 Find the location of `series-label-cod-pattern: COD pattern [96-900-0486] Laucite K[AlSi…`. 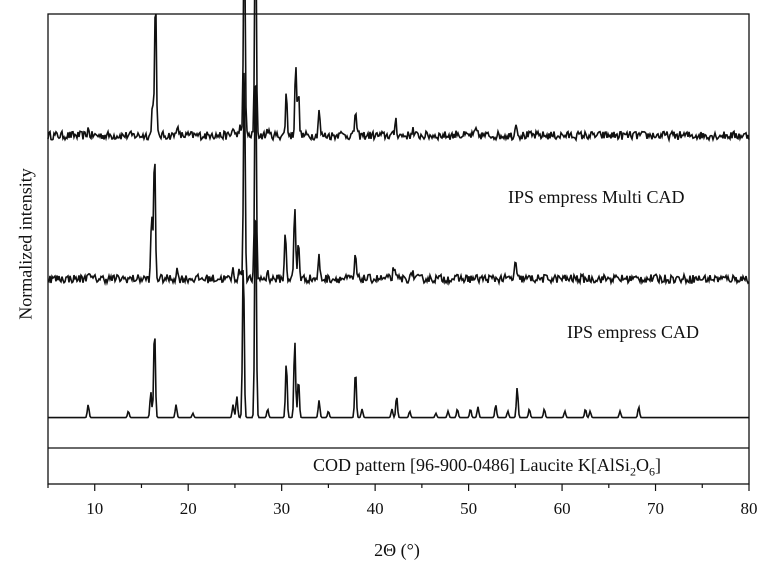

series-label-cod-pattern: COD pattern [96-900-0486] Laucite K[AlSi… is located at coordinates (487, 467).